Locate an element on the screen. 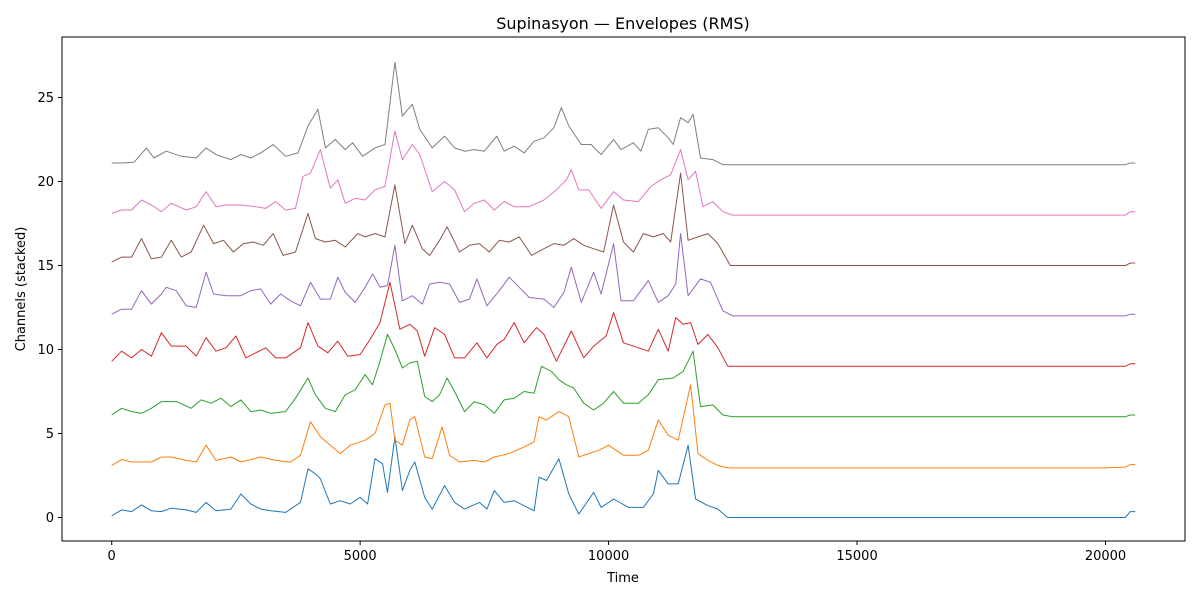  y-axis: 0 5 10 15 20 25 is located at coordinates (49, 308).